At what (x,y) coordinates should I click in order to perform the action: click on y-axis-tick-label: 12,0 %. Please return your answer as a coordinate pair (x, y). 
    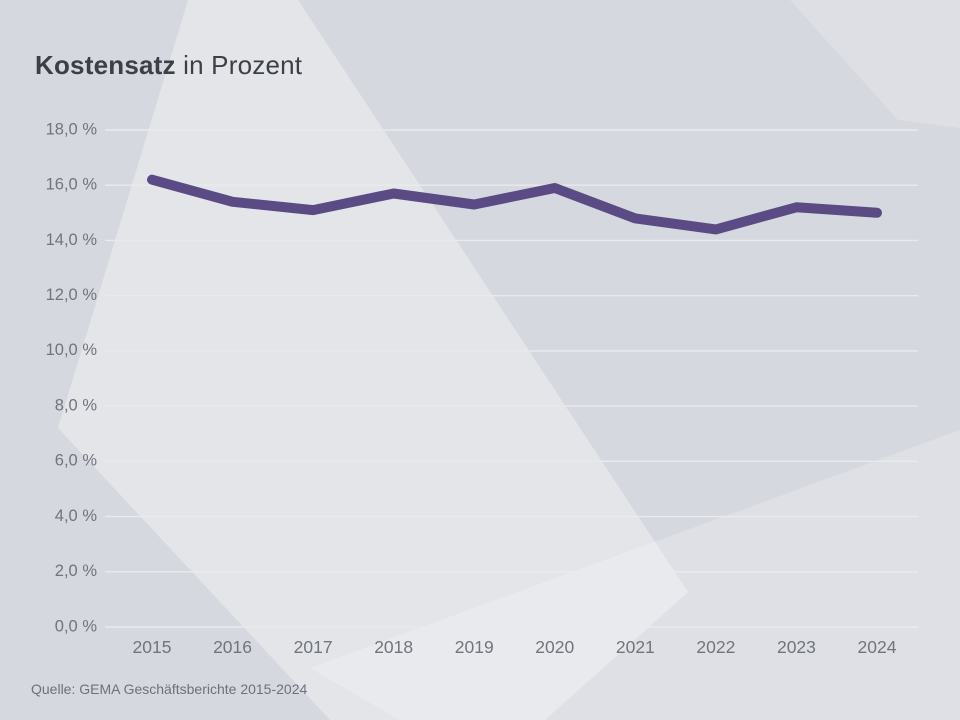
    Looking at the image, I should click on (72, 295).